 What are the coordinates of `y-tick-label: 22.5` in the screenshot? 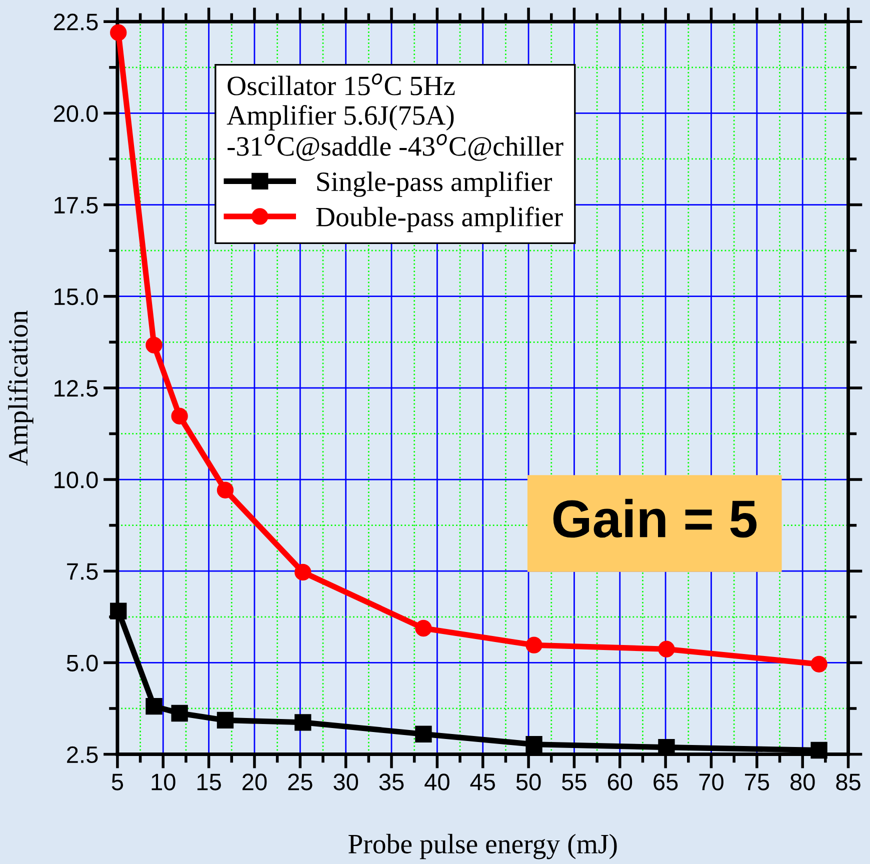 It's located at (76, 22).